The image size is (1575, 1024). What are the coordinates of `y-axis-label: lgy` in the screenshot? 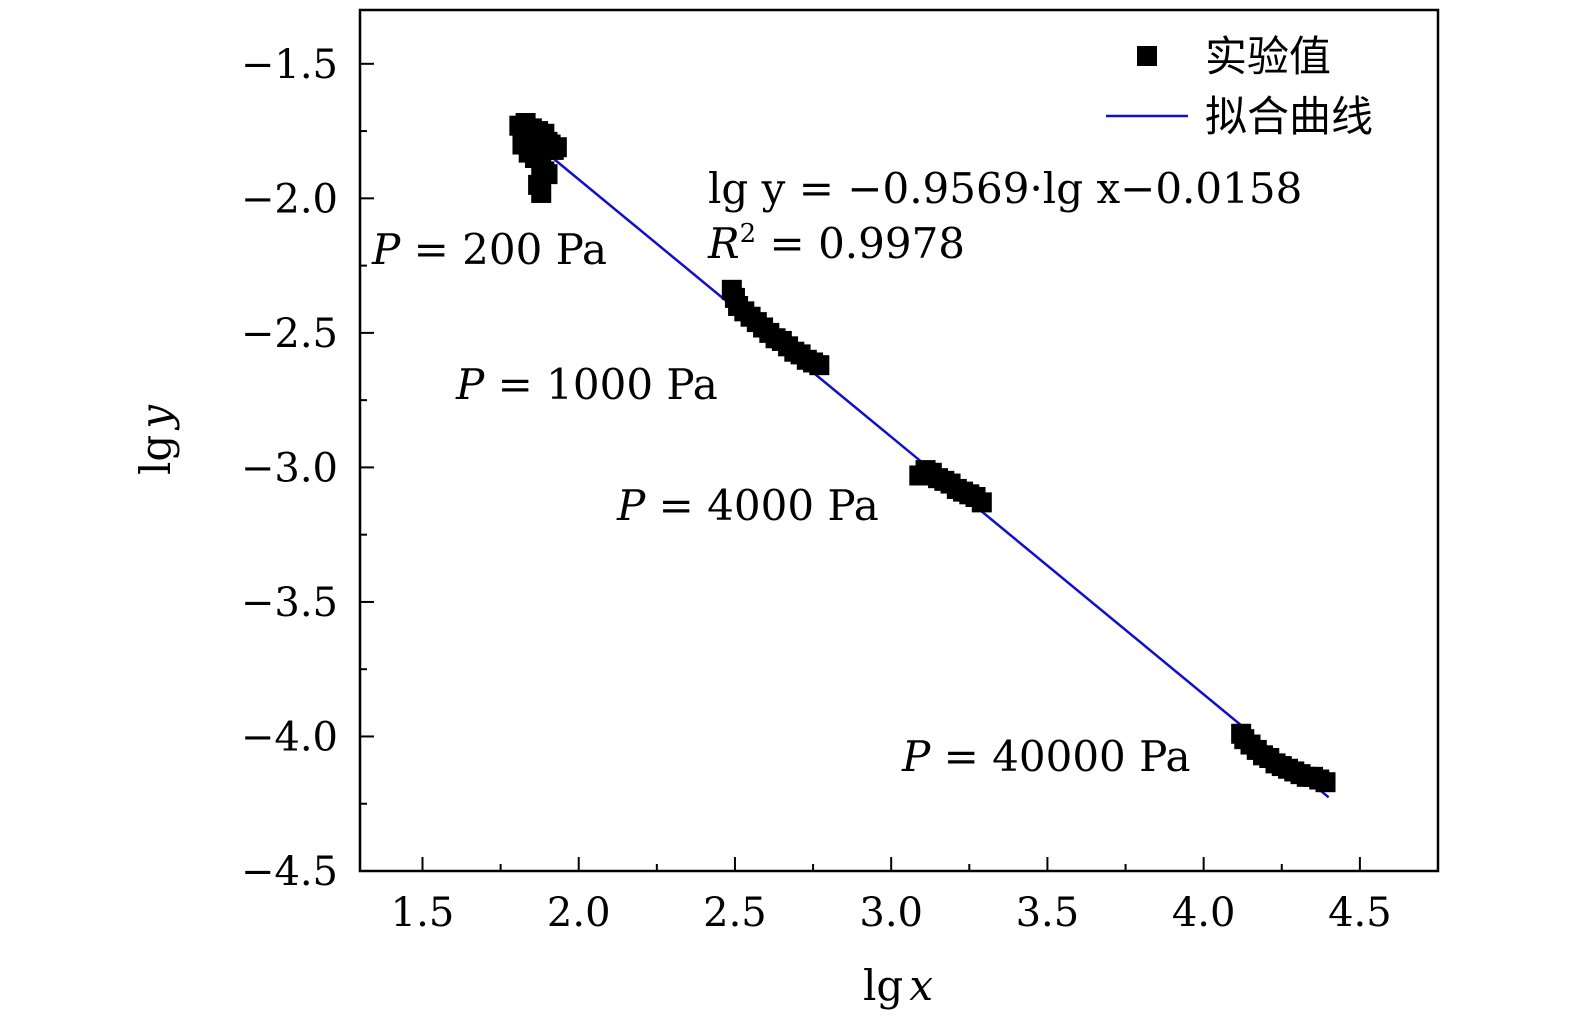 It's located at (155, 439).